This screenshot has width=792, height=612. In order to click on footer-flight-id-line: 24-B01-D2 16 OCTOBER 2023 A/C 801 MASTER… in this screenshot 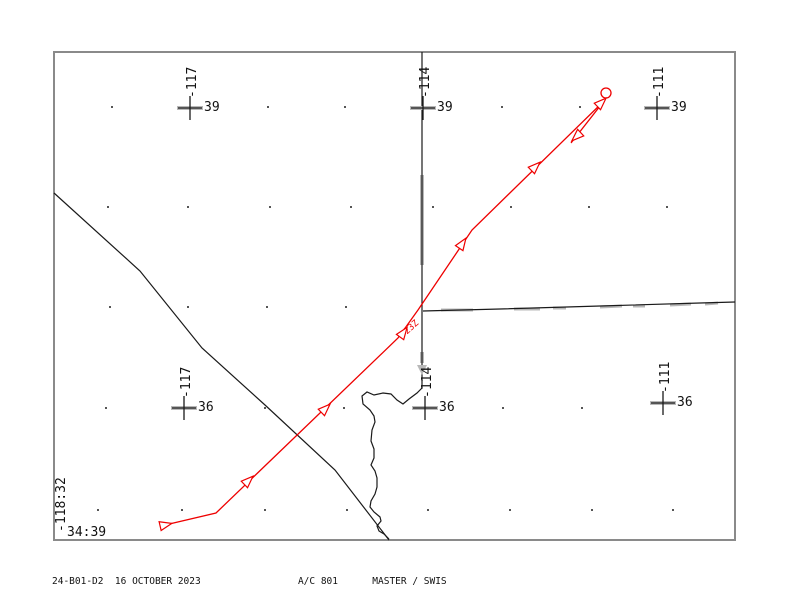, I will do `click(249, 581)`.